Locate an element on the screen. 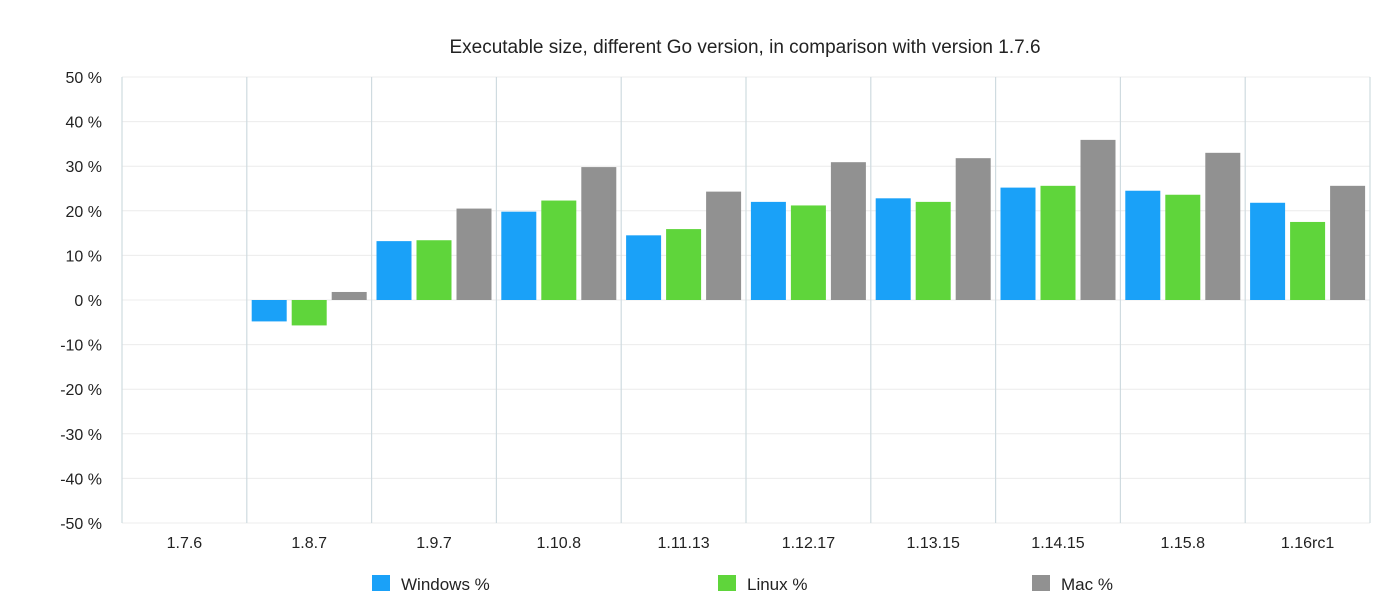 The width and height of the screenshot is (1400, 615). x-tick-label: 1.10.8 is located at coordinates (559, 543).